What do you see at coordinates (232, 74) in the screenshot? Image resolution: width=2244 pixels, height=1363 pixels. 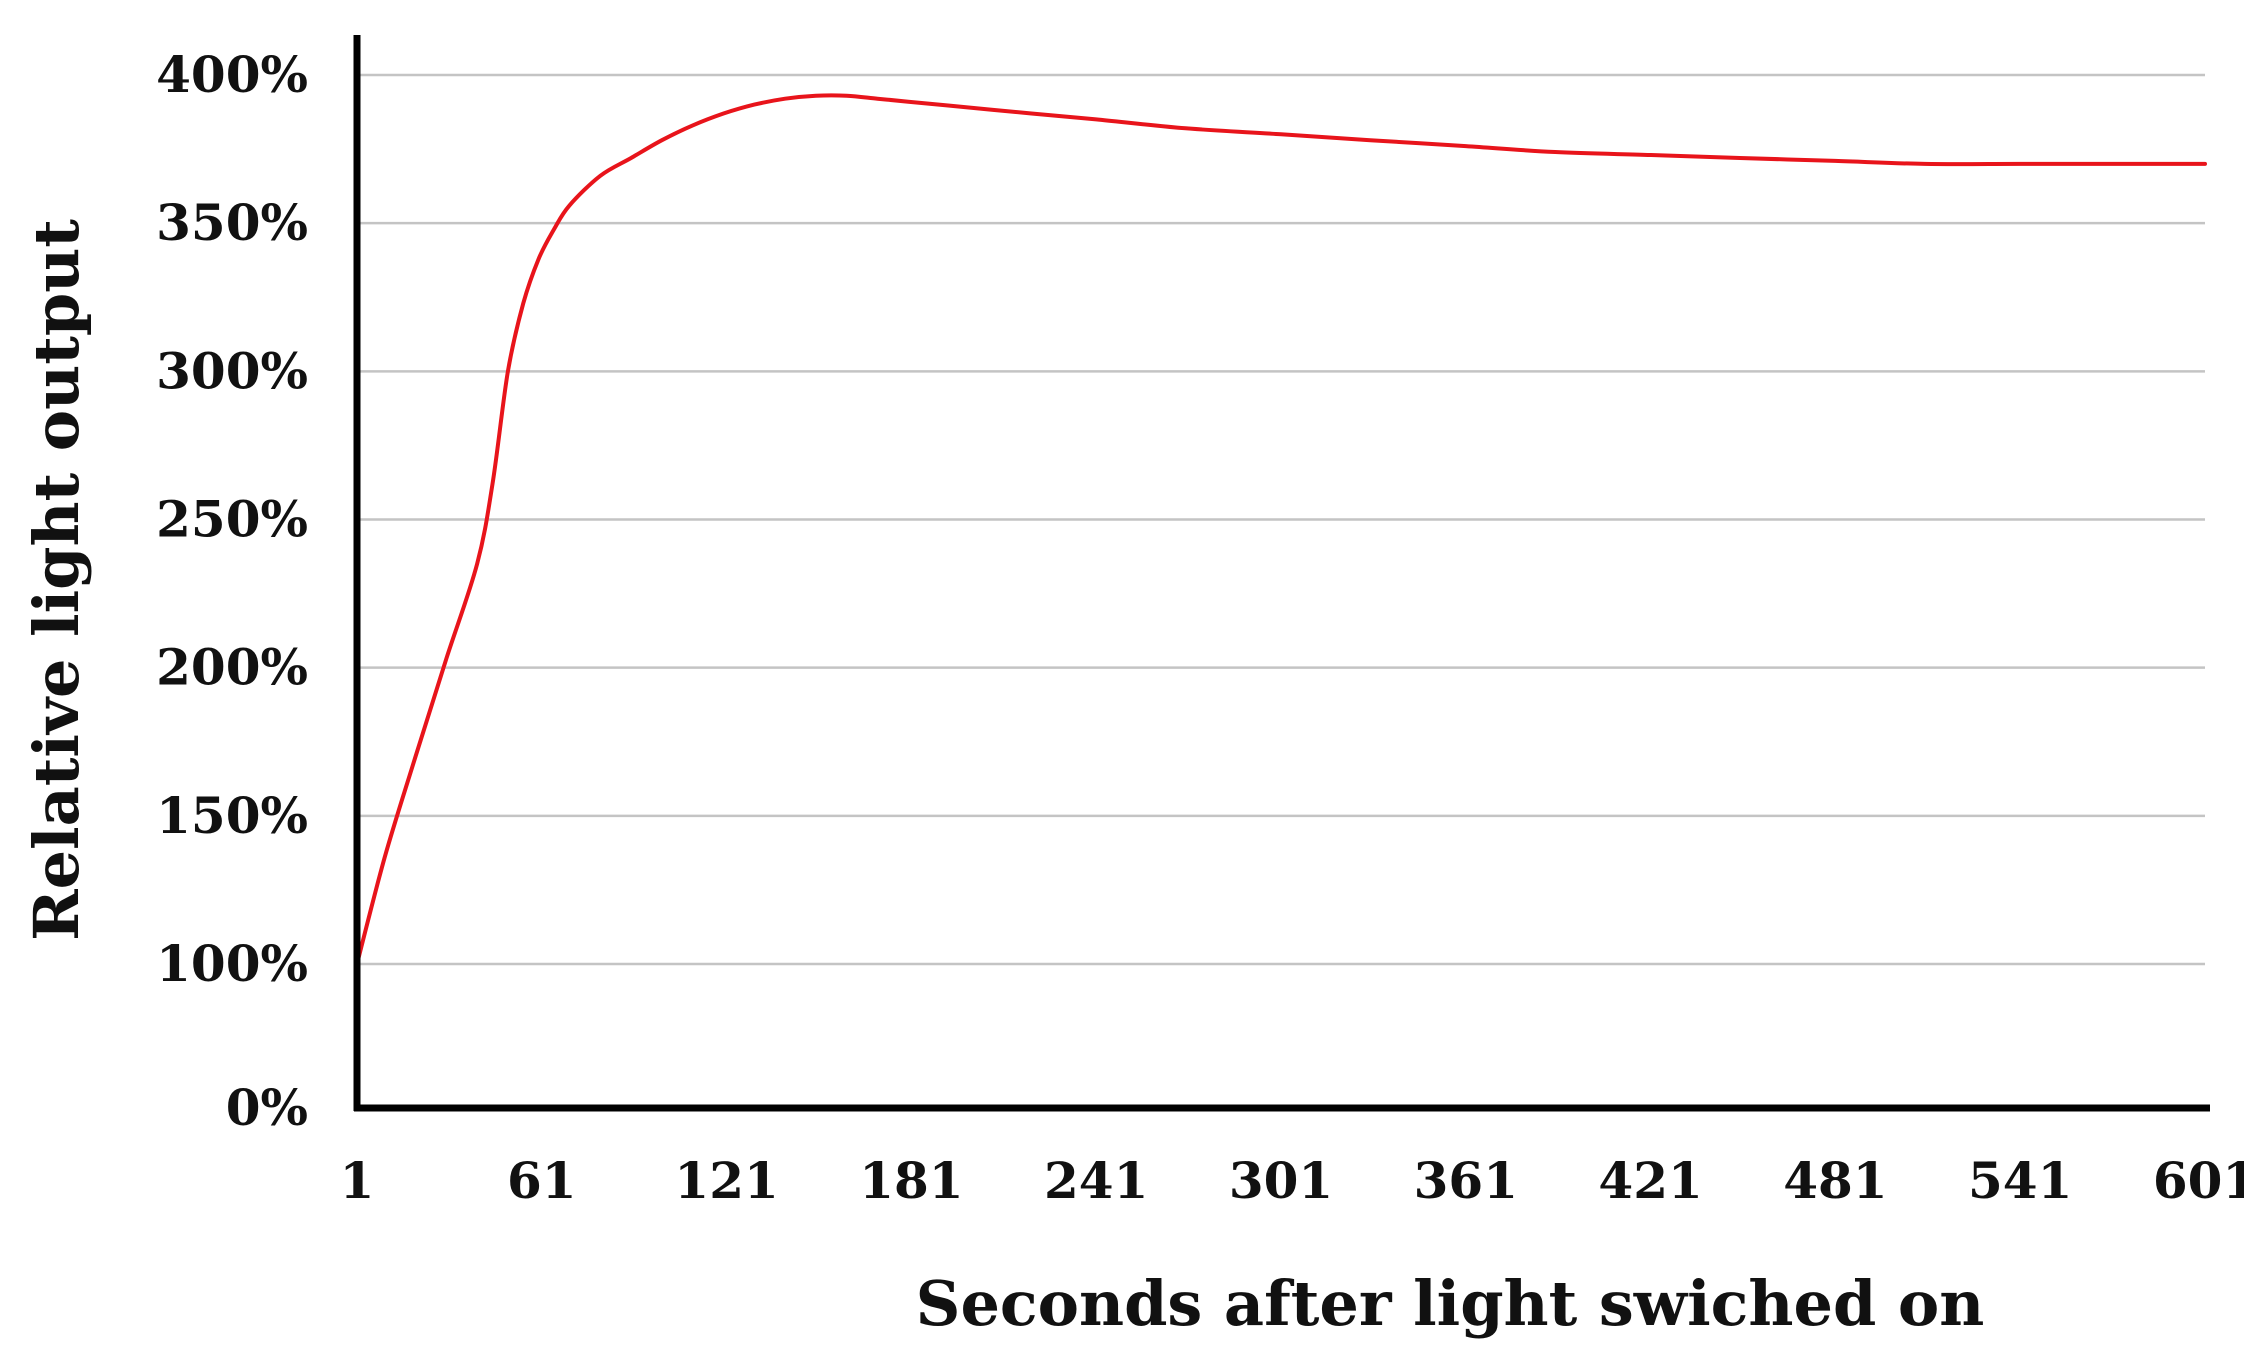 I see `y-tick-label: 400%` at bounding box center [232, 74].